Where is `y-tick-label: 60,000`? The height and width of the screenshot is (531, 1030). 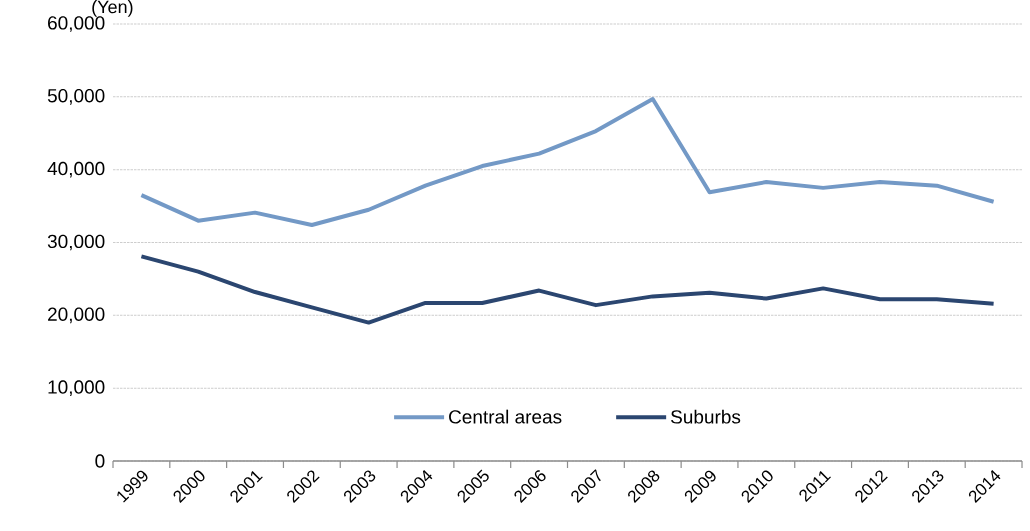 y-tick-label: 60,000 is located at coordinates (76, 24).